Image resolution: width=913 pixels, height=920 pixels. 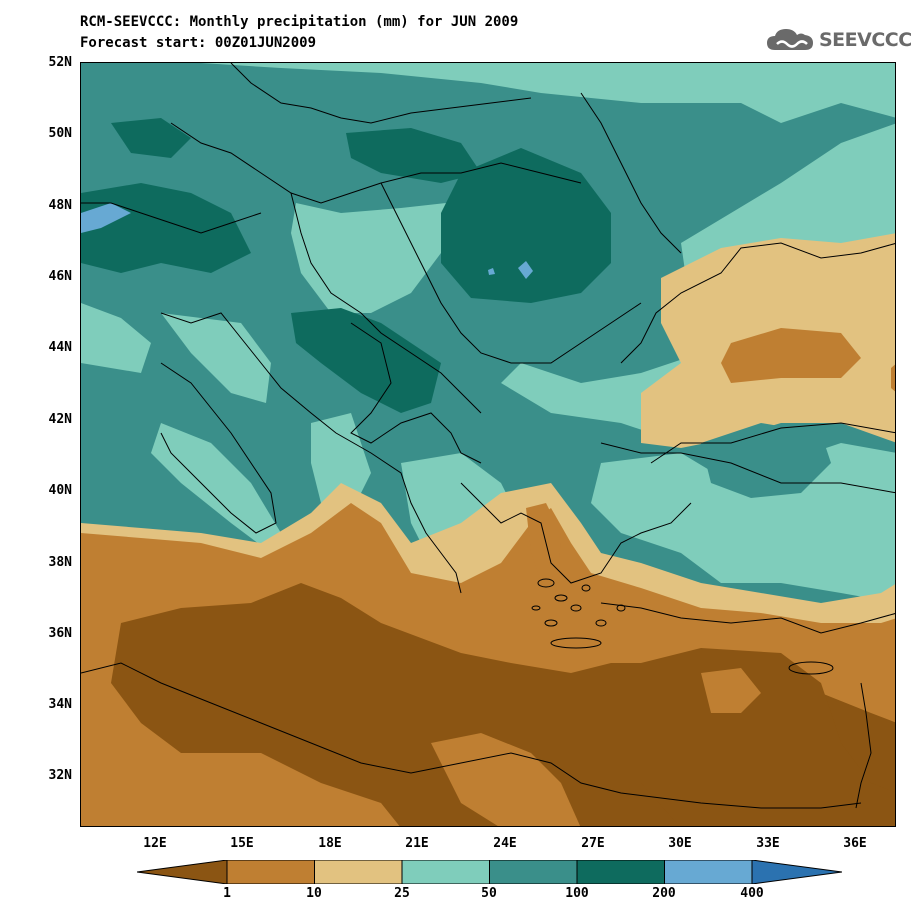 I want to click on colorbar-label-100: 100, so click(x=577, y=893).